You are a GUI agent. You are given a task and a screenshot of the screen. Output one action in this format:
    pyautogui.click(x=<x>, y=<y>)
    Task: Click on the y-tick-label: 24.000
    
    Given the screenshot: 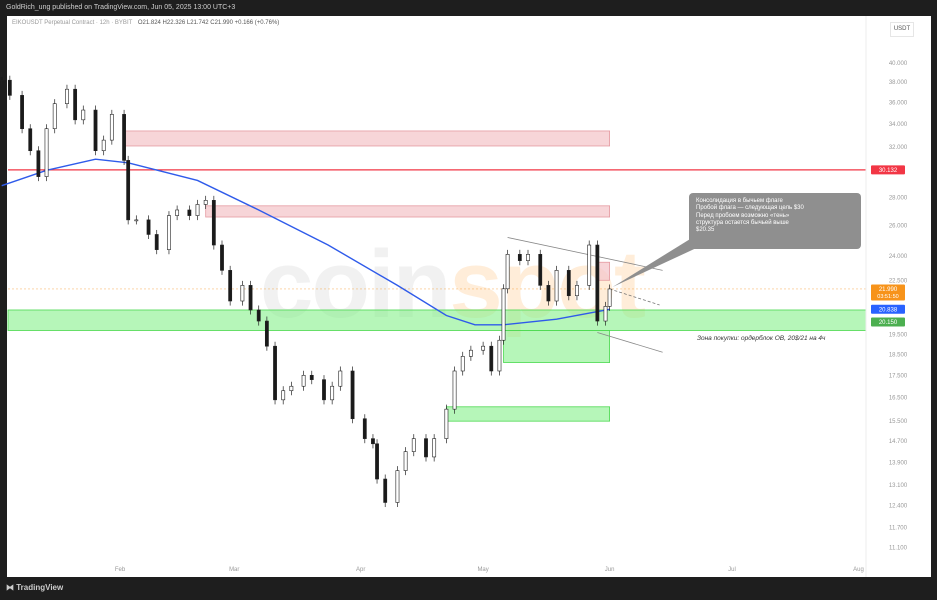 What is the action you would take?
    pyautogui.click(x=898, y=257)
    